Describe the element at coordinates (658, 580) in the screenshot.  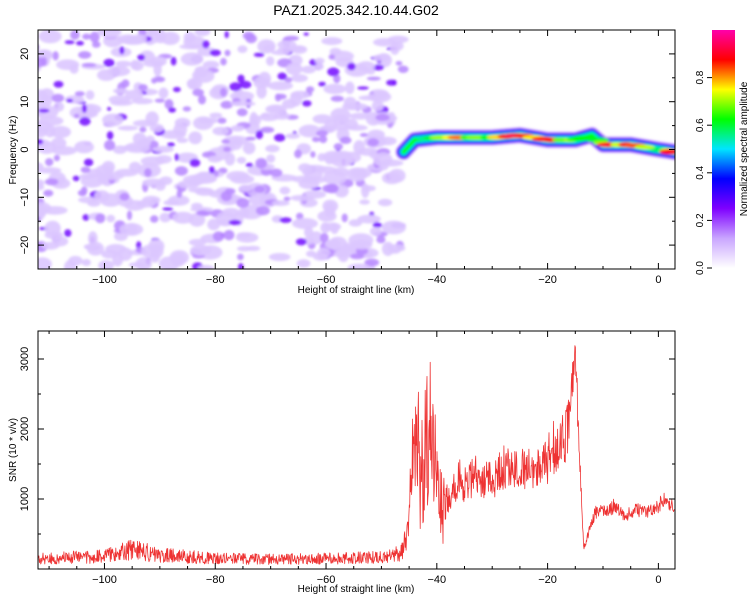
I see `snr-x-tick-label: 0` at that location.